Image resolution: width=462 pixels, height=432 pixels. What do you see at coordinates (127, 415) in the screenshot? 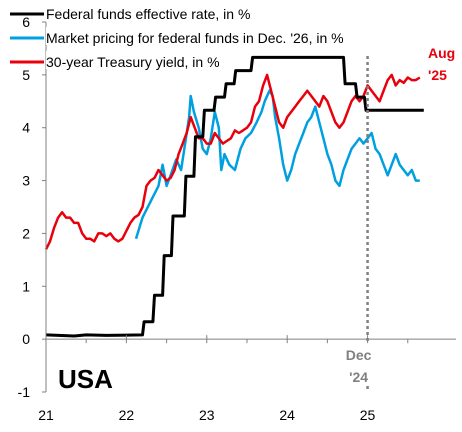
I see `x-tick-label: 22` at bounding box center [127, 415].